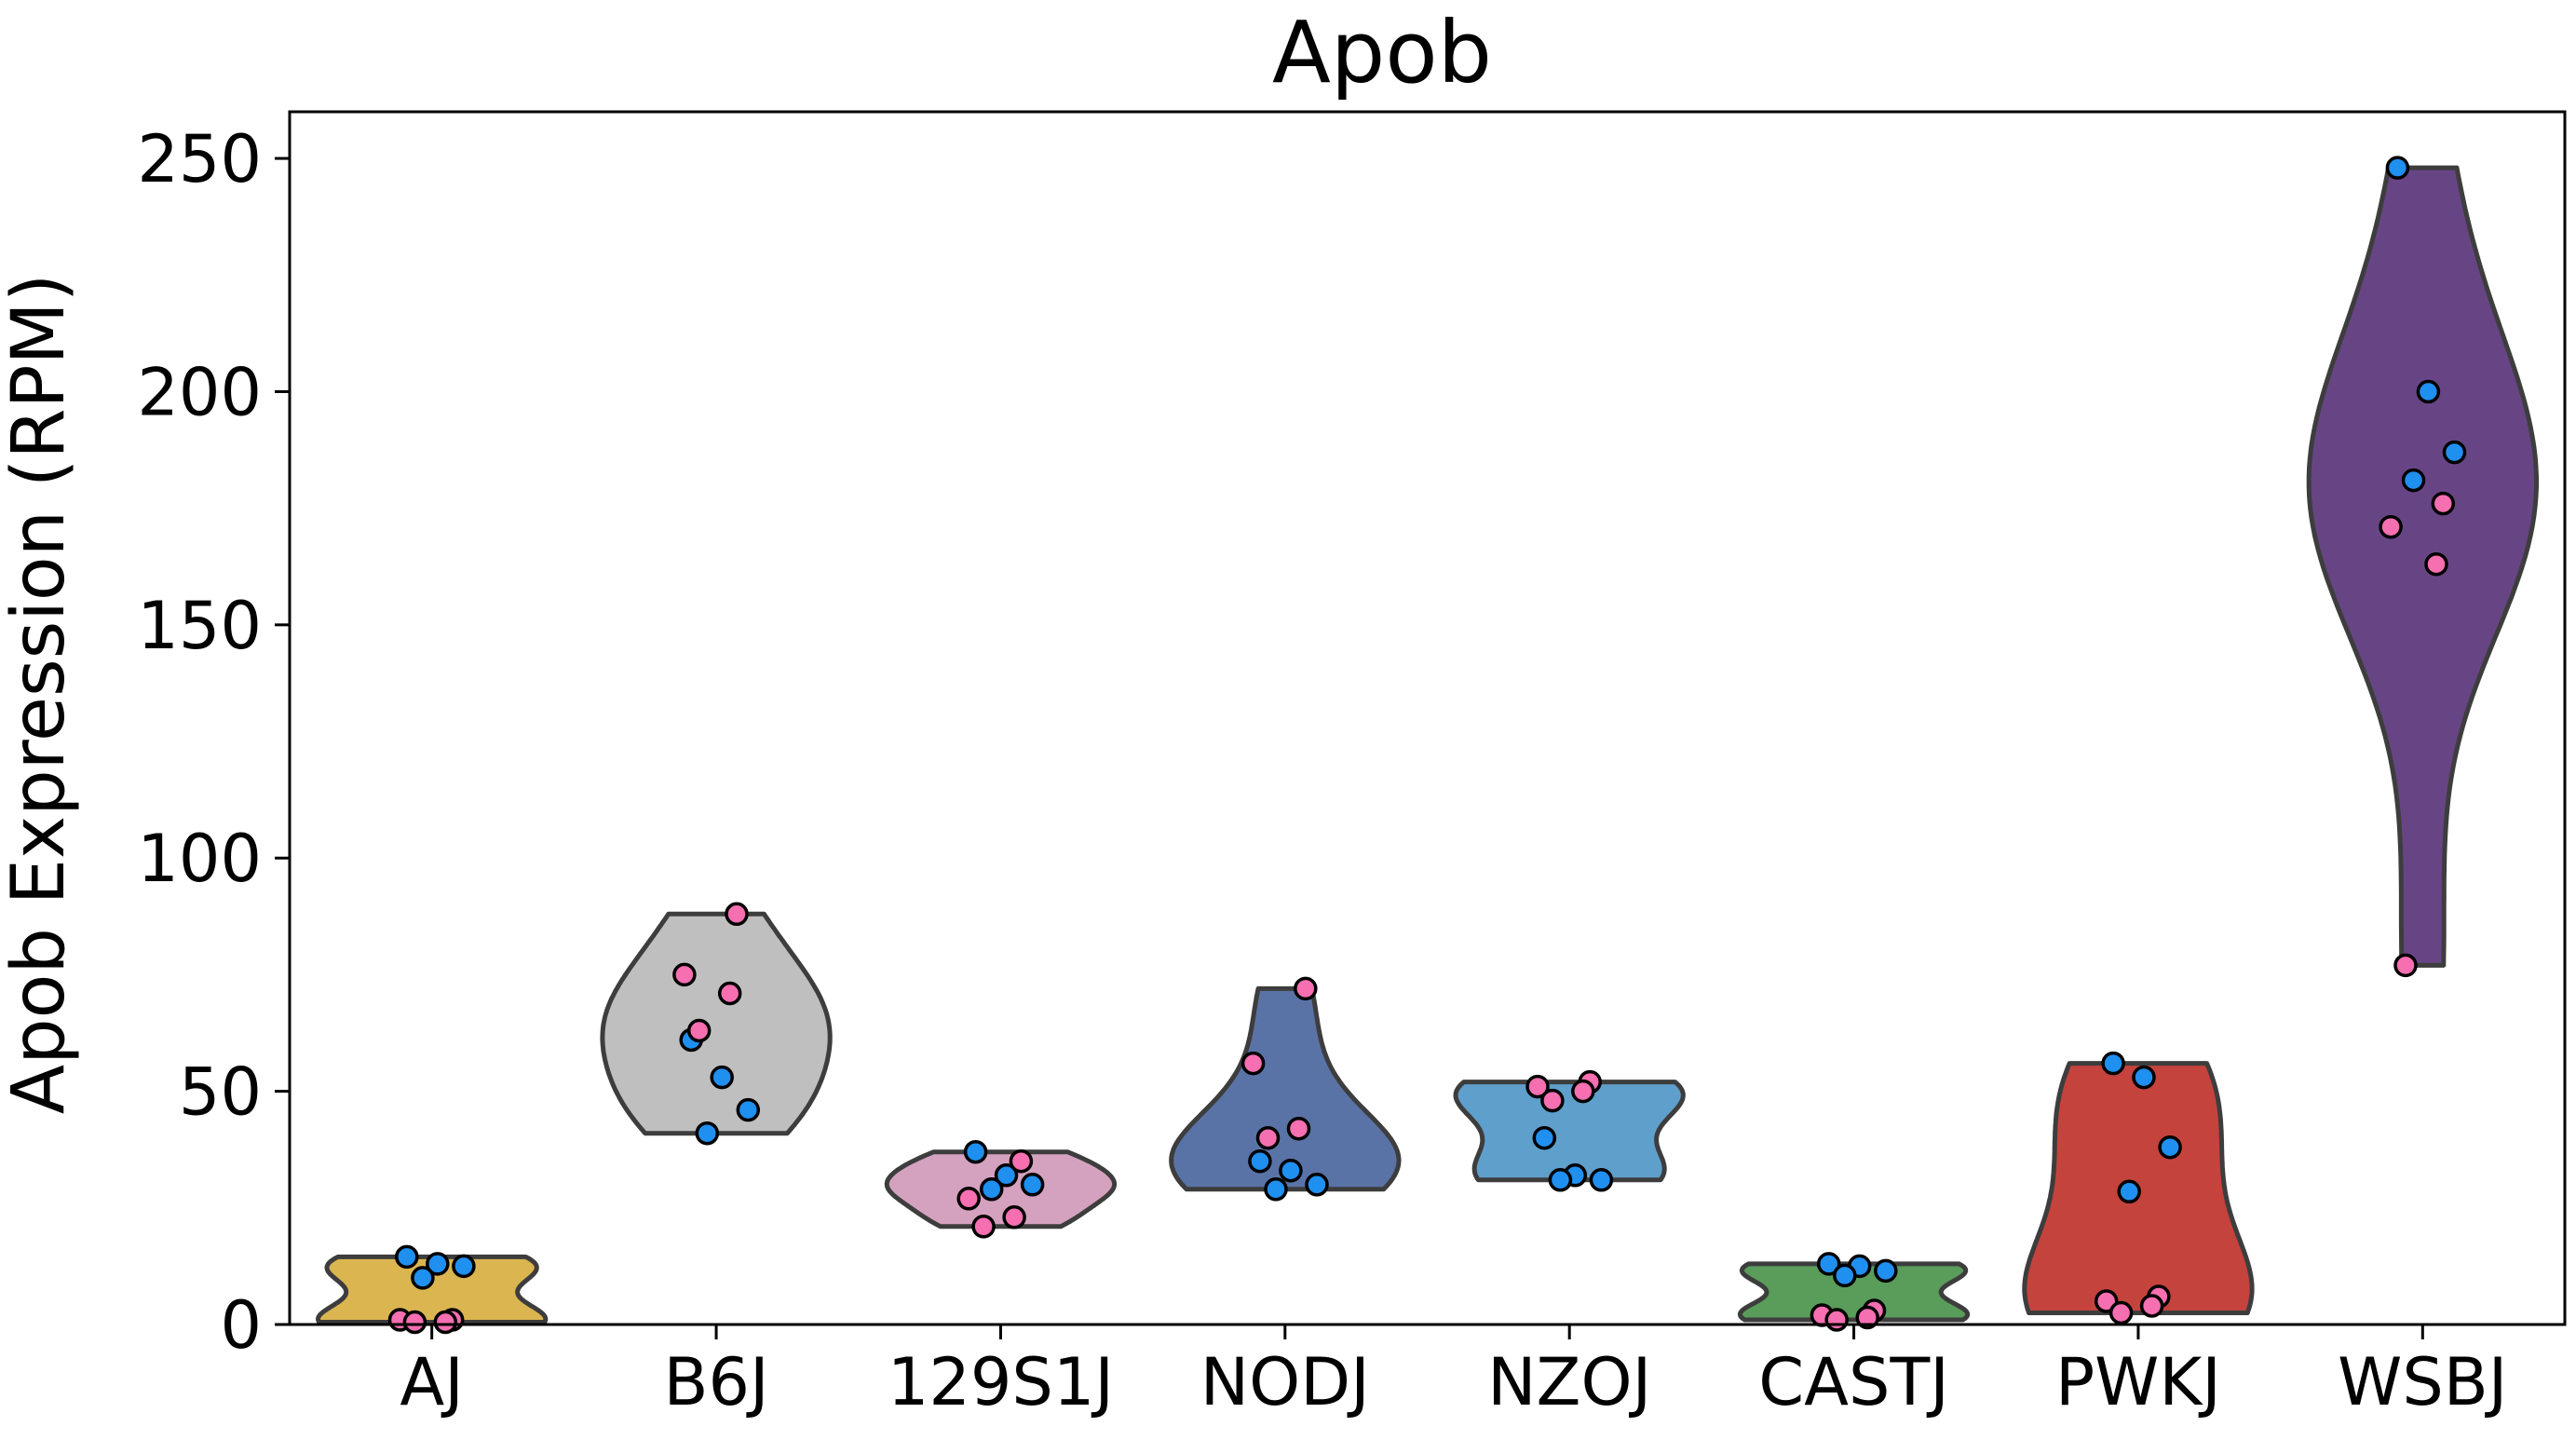  Describe the element at coordinates (199, 392) in the screenshot. I see `y-tick-label: 200` at that location.